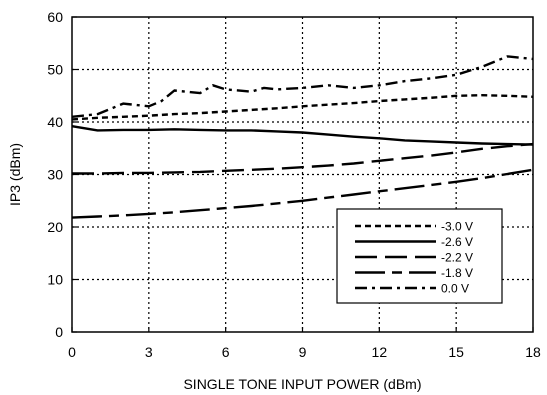 The width and height of the screenshot is (547, 395). I want to click on x-tick-label: 12, so click(380, 352).